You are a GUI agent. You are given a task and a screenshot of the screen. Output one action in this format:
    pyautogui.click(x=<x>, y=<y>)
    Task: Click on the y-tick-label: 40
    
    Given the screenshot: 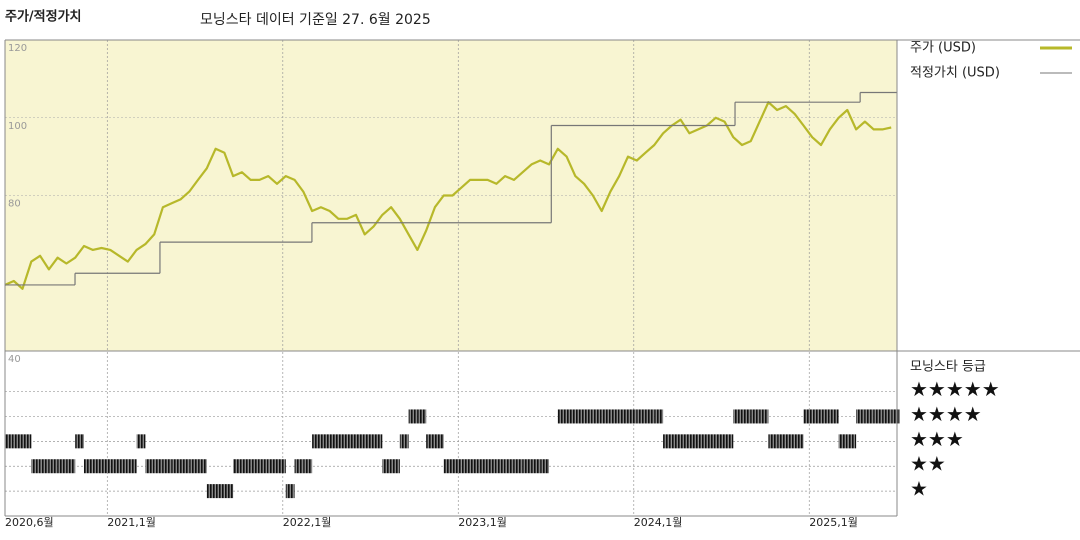 What is the action you would take?
    pyautogui.click(x=14, y=359)
    